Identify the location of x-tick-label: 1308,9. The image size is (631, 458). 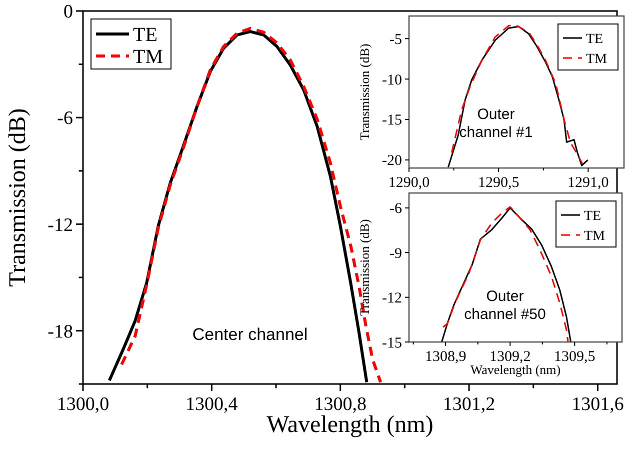
(445, 357).